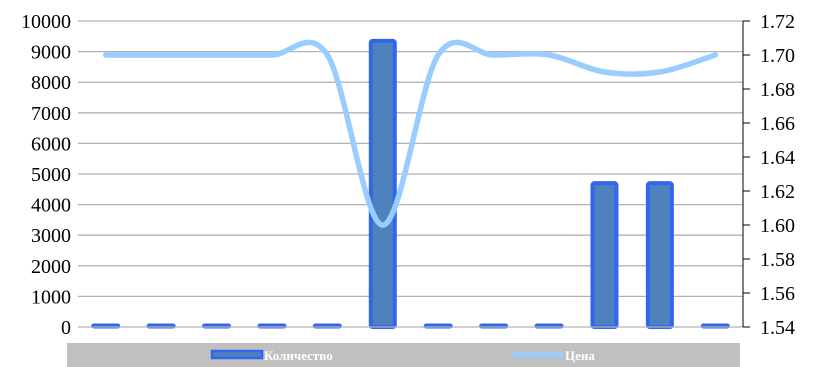 This screenshot has width=814, height=367. Describe the element at coordinates (51, 236) in the screenshot. I see `left-tick-label: 3000` at that location.